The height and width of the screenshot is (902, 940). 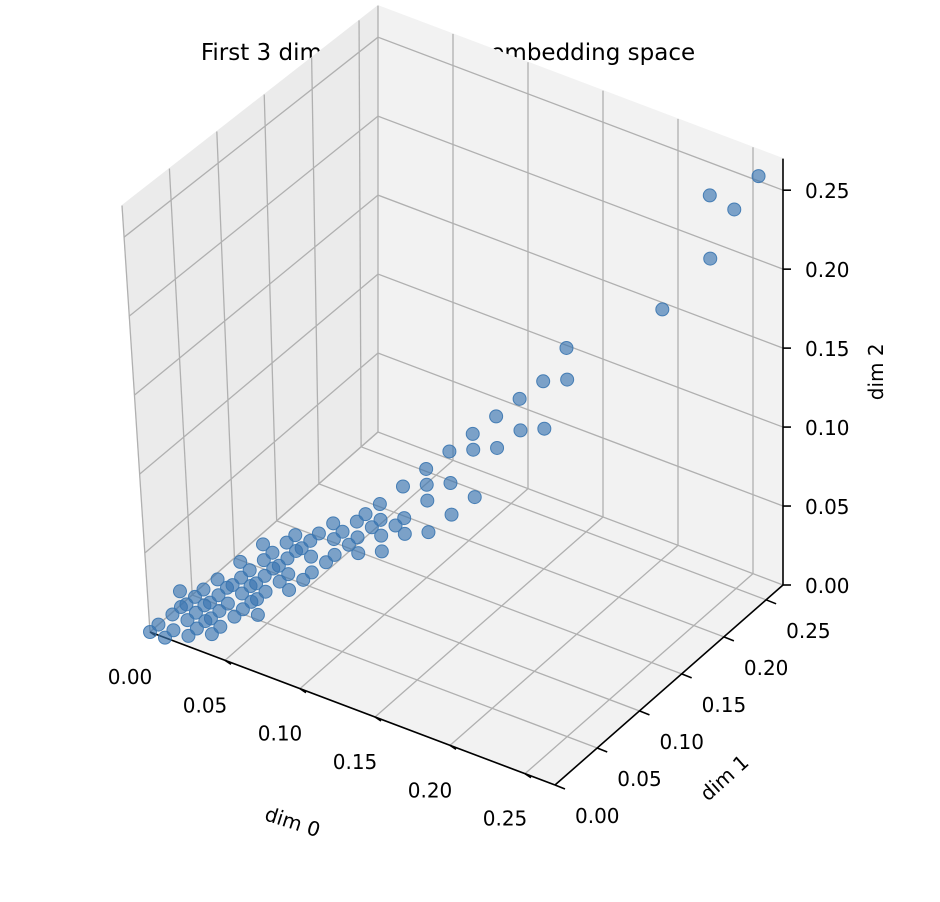 I want to click on x-tick-label: 0.25, so click(x=505, y=819).